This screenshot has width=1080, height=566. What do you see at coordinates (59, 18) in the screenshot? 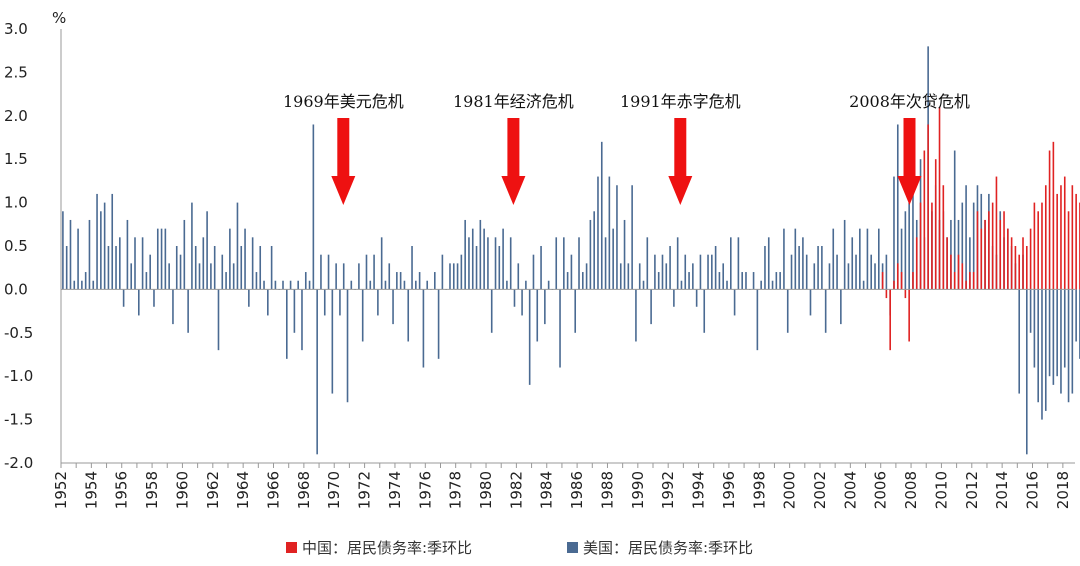
I see `y-unit-label: %` at bounding box center [59, 18].